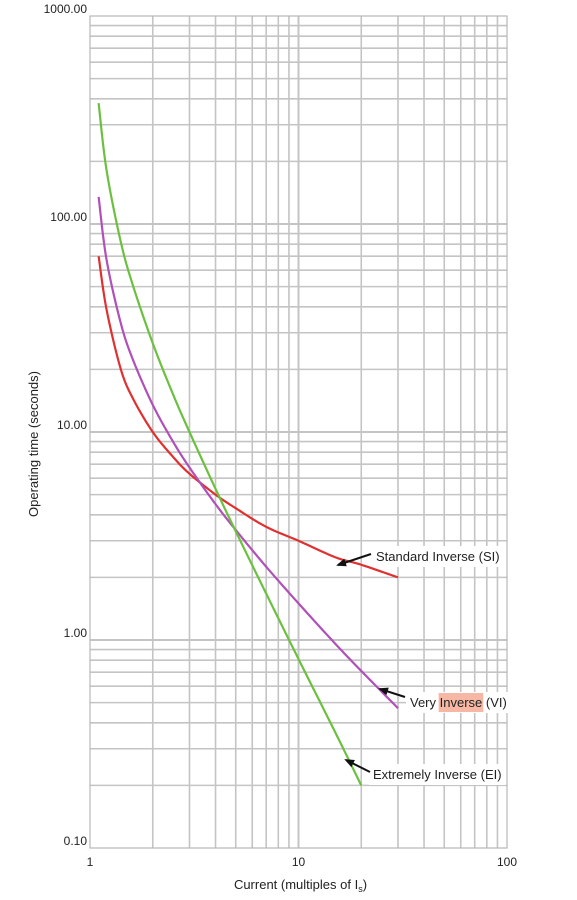  I want to click on x-tick-labels: 1 10 100, so click(302, 862).